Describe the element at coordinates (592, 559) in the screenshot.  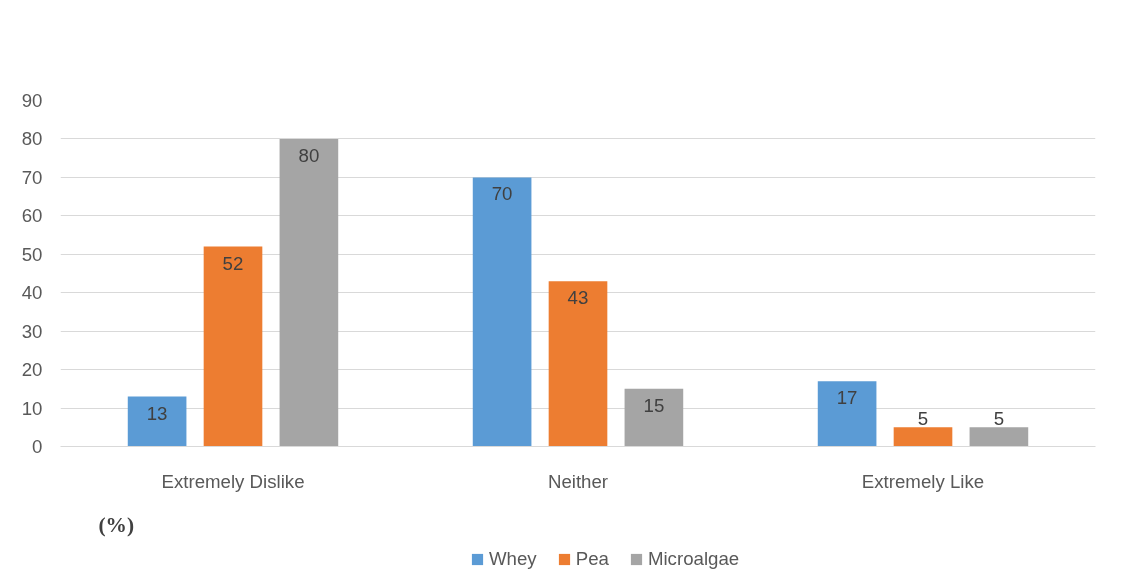
I see `legend-label: Pea` at that location.